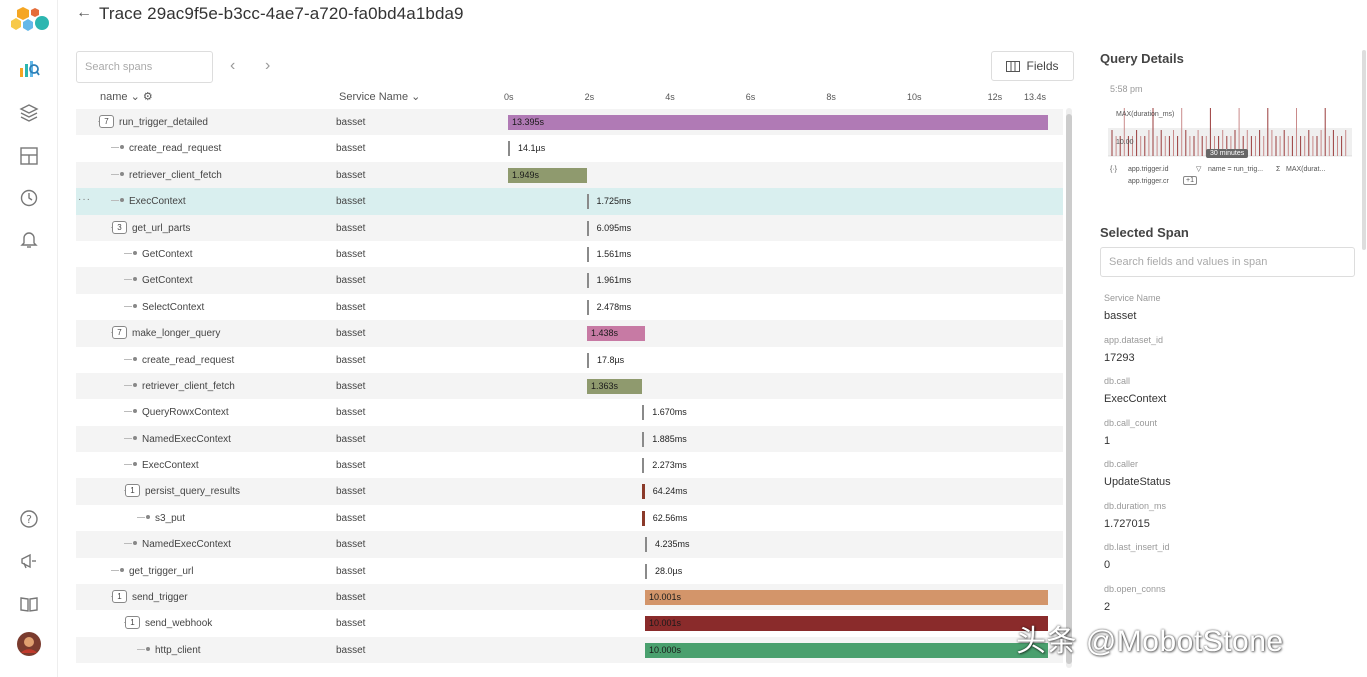 This screenshot has height=677, width=1367. I want to click on name-column-header: name ⌄ ⚙, so click(126, 96).